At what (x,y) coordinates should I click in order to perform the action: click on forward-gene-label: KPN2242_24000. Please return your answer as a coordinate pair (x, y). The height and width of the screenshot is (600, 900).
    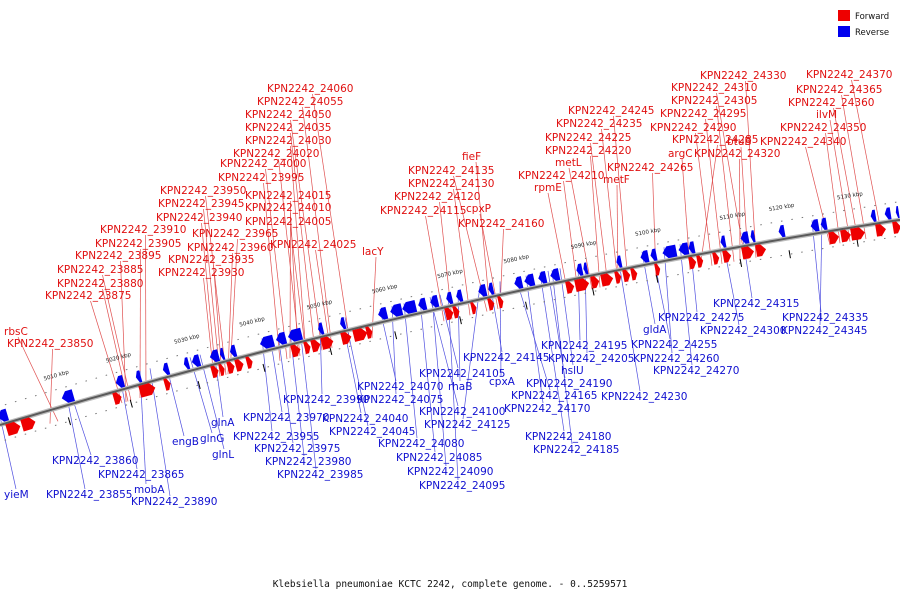
    Looking at the image, I should click on (263, 164).